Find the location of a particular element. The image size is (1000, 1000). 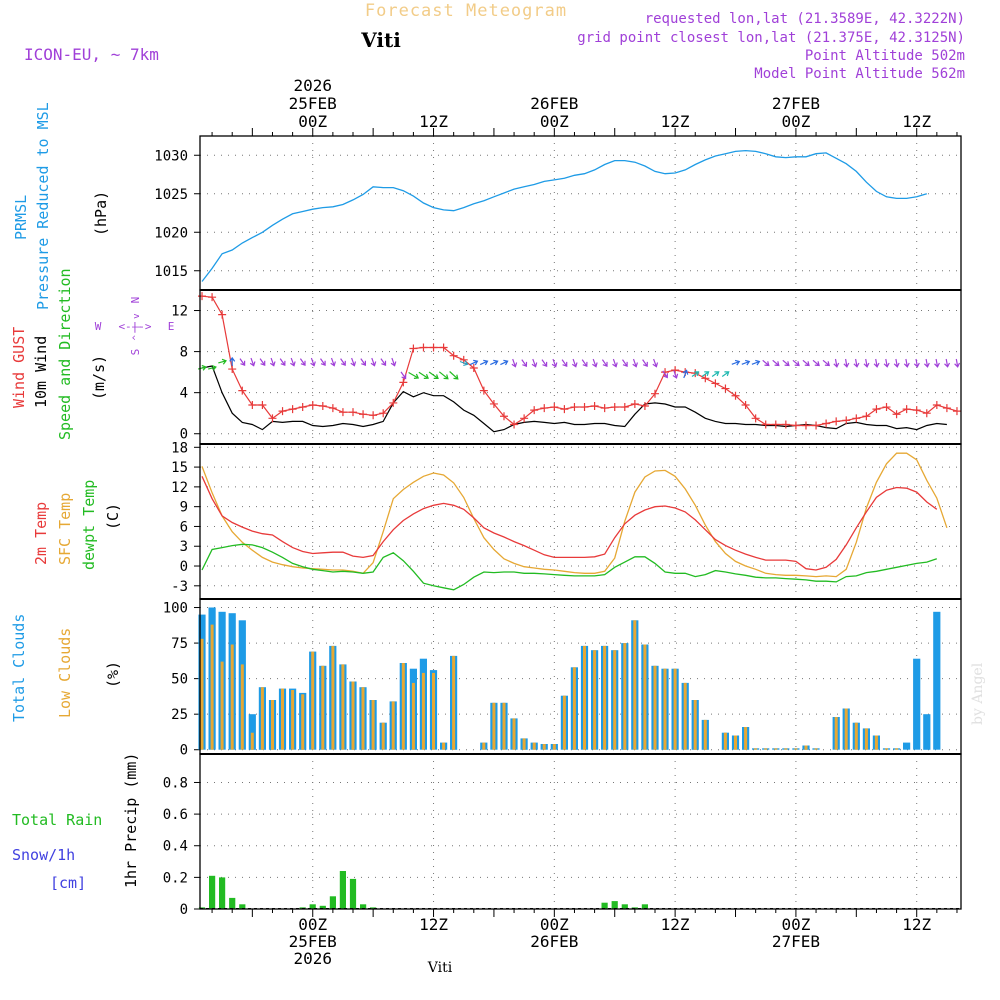

temp-unit: (C) is located at coordinates (113, 516).